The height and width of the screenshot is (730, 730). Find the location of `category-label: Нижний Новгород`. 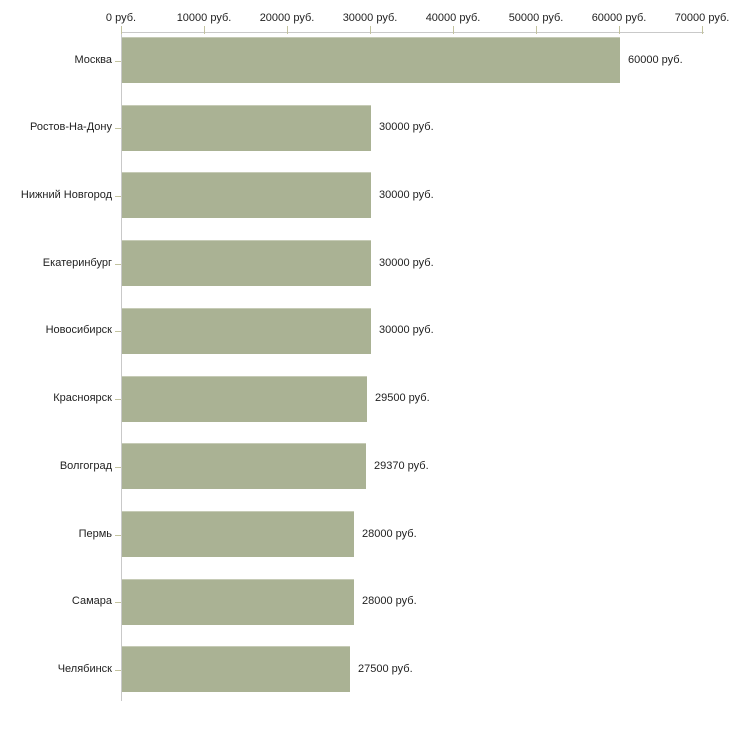

category-label: Нижний Новгород is located at coordinates (66, 195).